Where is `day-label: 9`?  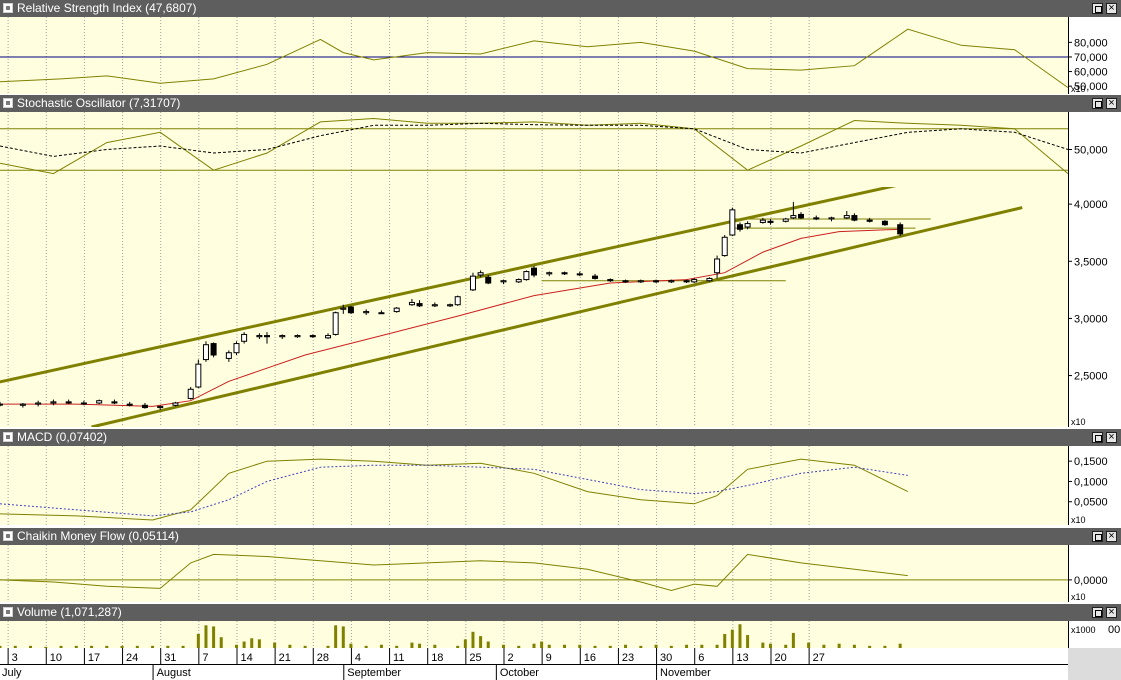 day-label: 9 is located at coordinates (549, 658).